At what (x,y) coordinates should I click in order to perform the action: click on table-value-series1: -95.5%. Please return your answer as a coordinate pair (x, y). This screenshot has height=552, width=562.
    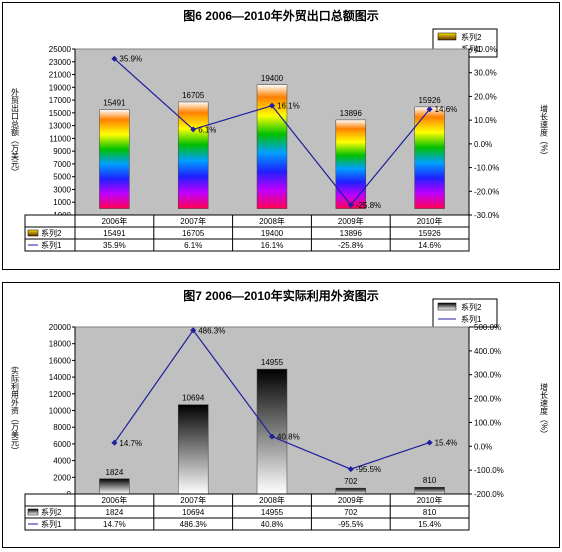
    Looking at the image, I should click on (350, 524).